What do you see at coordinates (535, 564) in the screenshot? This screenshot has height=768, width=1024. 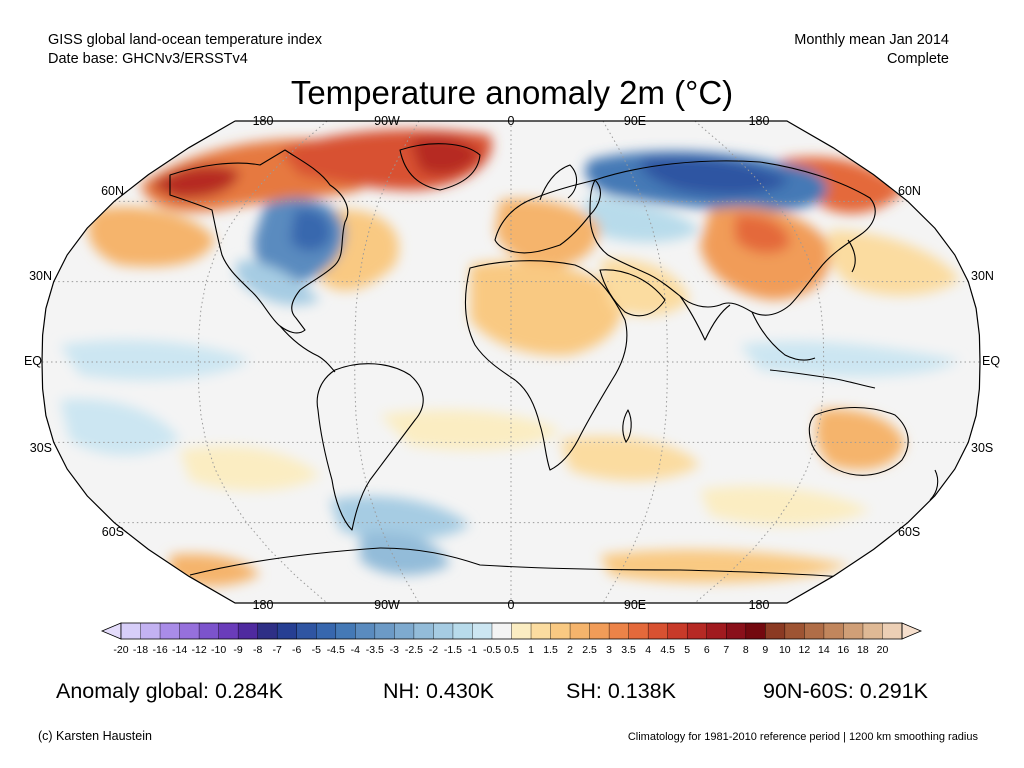 I see `coast-antarctica` at bounding box center [535, 564].